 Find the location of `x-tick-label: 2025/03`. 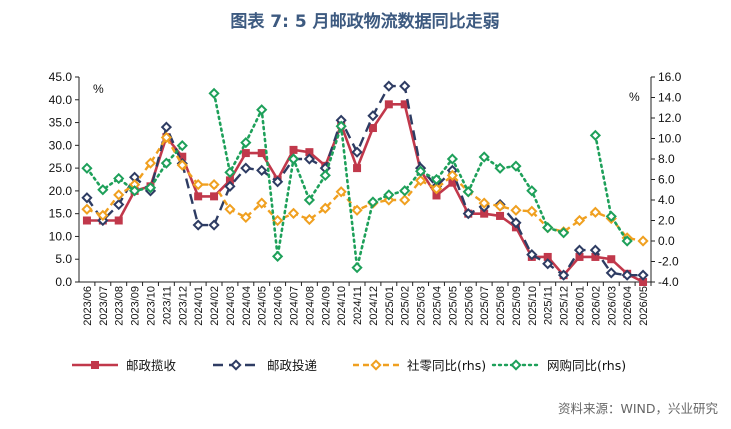

x-tick-label: 2025/03 is located at coordinates (422, 306).